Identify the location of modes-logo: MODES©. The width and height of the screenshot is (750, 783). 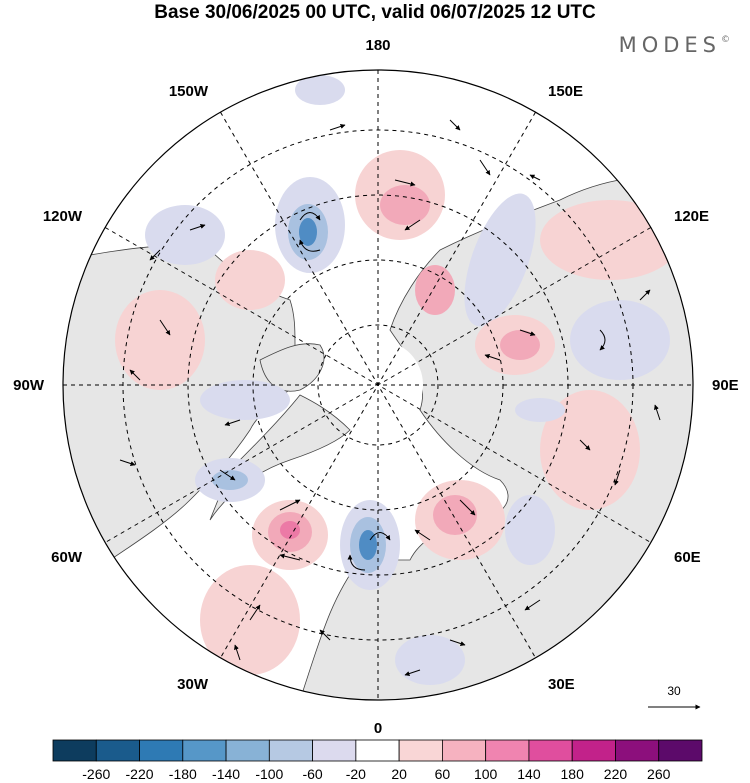
(674, 45).